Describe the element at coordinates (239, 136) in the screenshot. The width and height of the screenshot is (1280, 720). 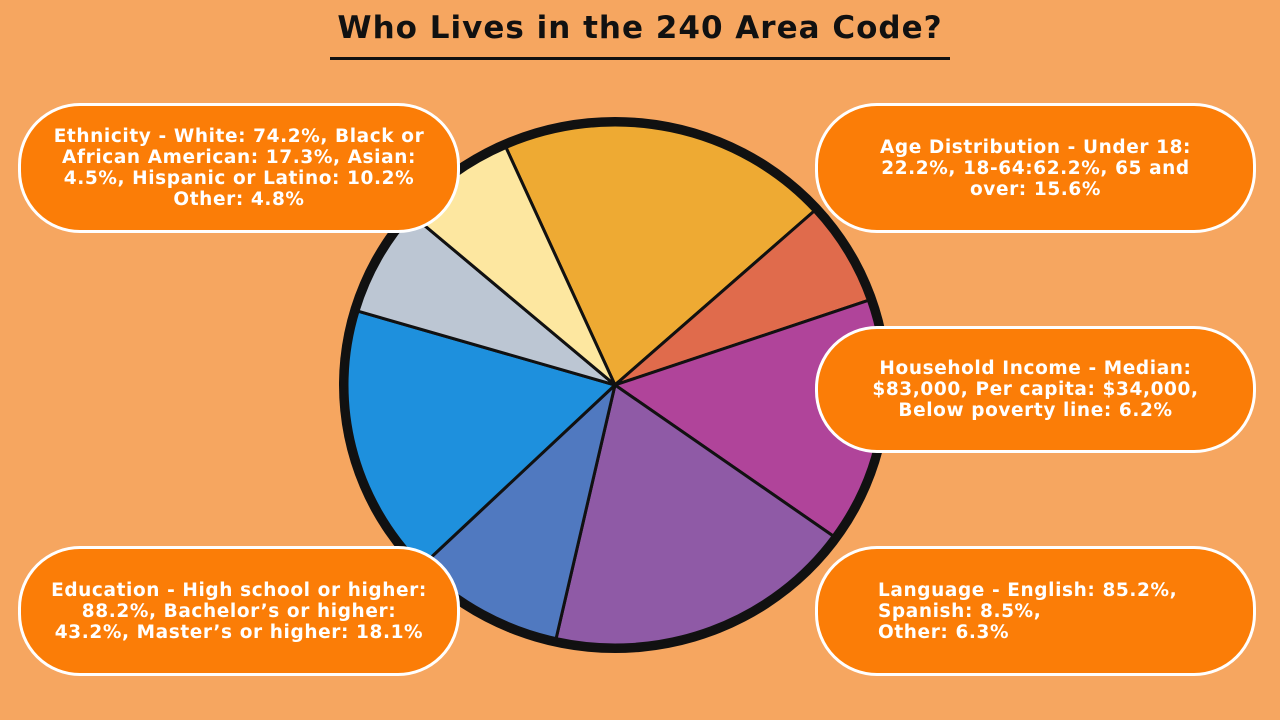
I see `box-text-line: Ethnicity - White: 74.2%, Black or` at that location.